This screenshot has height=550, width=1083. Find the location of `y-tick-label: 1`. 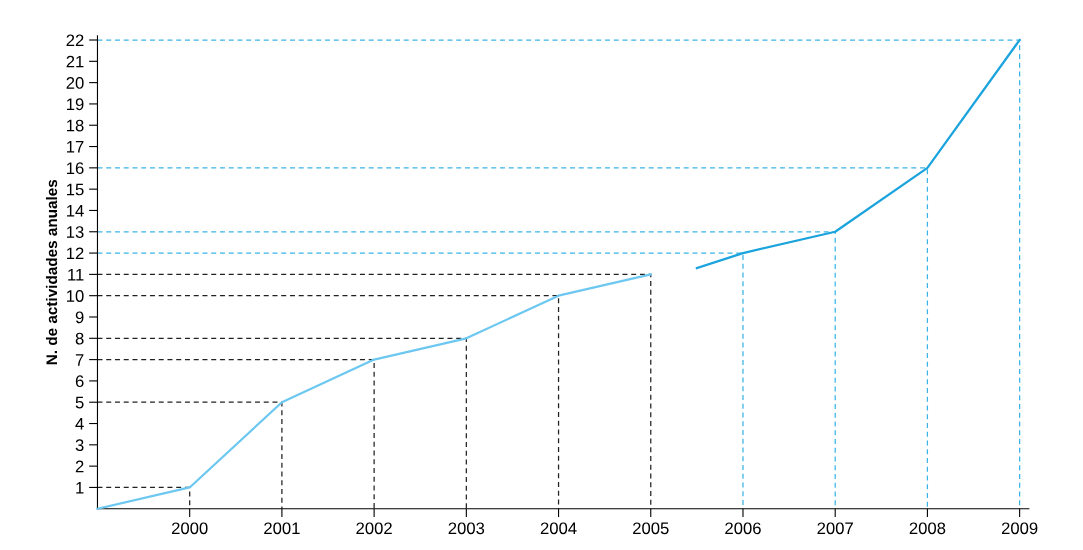

y-tick-label: 1 is located at coordinates (80, 488).